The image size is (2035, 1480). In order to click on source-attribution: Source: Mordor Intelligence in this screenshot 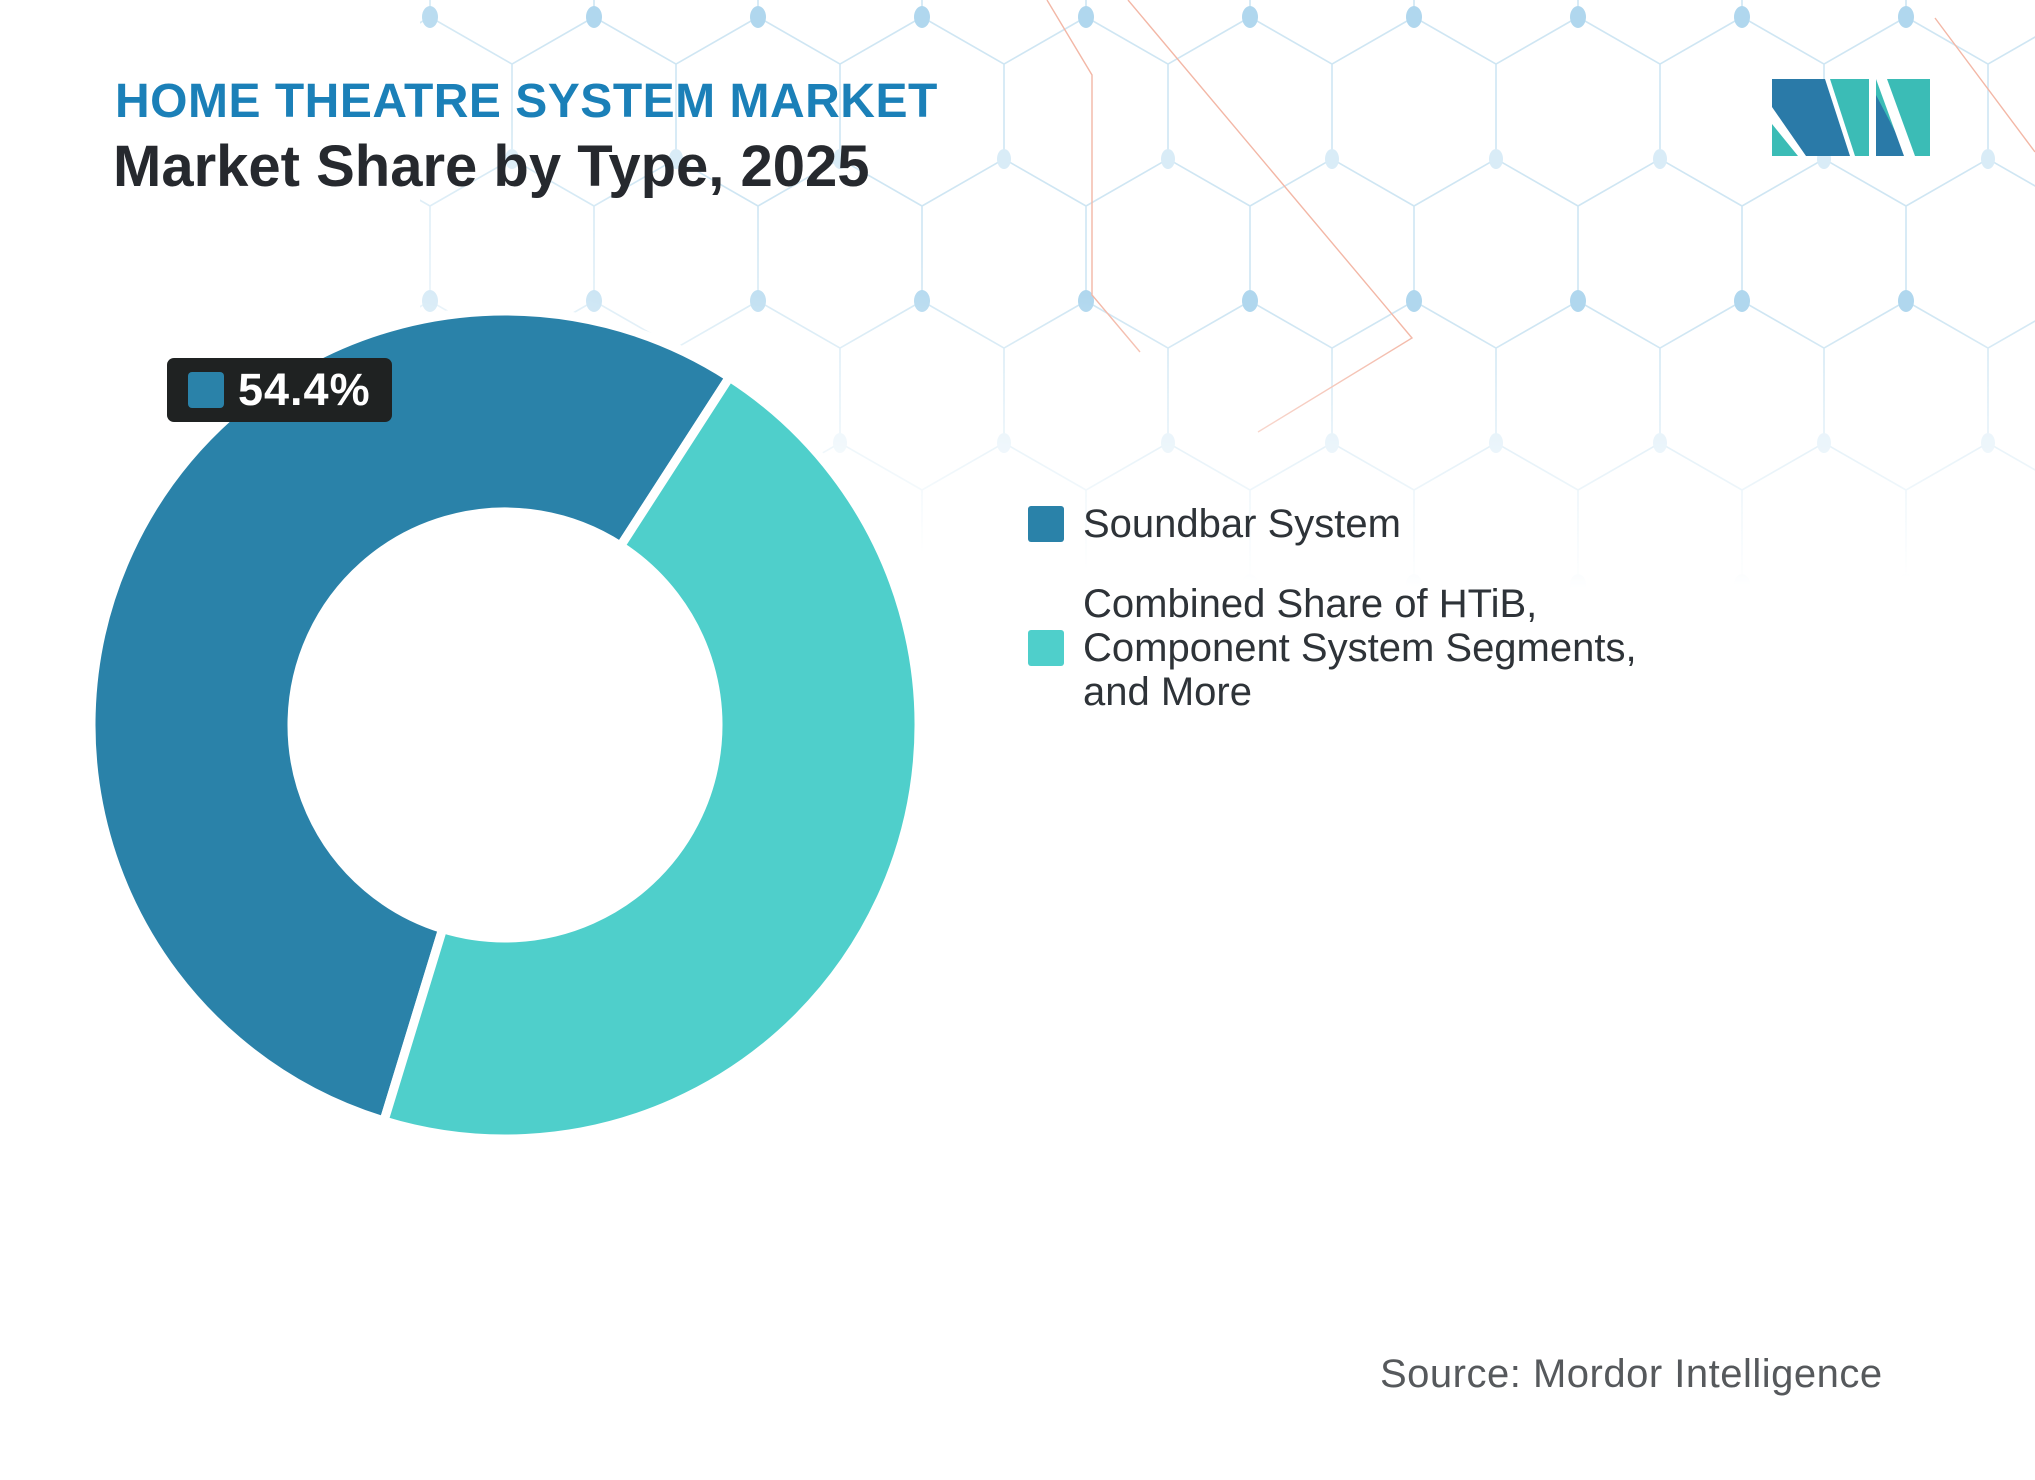, I will do `click(1631, 1374)`.